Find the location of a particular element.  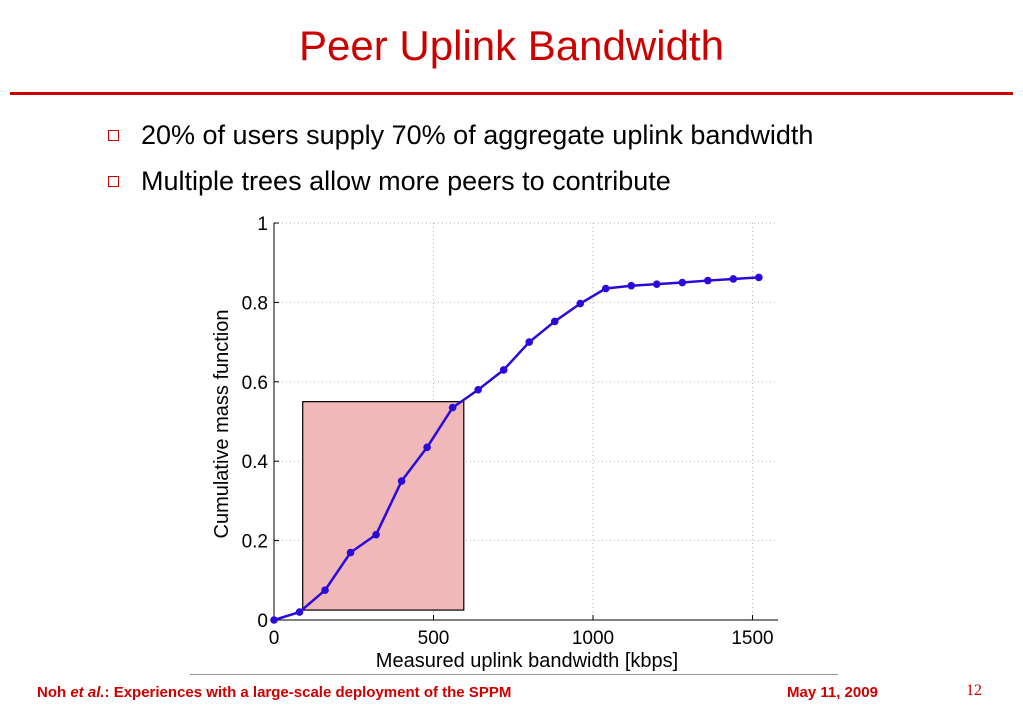

footer-author-suffix: et al. is located at coordinates (87, 692).